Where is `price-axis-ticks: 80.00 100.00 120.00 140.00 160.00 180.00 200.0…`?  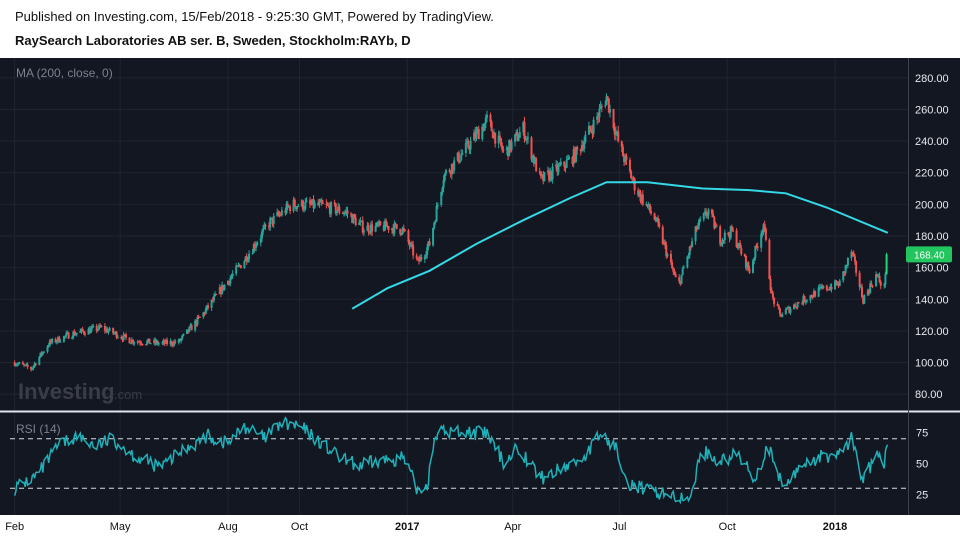
price-axis-ticks: 80.00 100.00 120.00 140.00 160.00 180.00 200.0… is located at coordinates (932, 237).